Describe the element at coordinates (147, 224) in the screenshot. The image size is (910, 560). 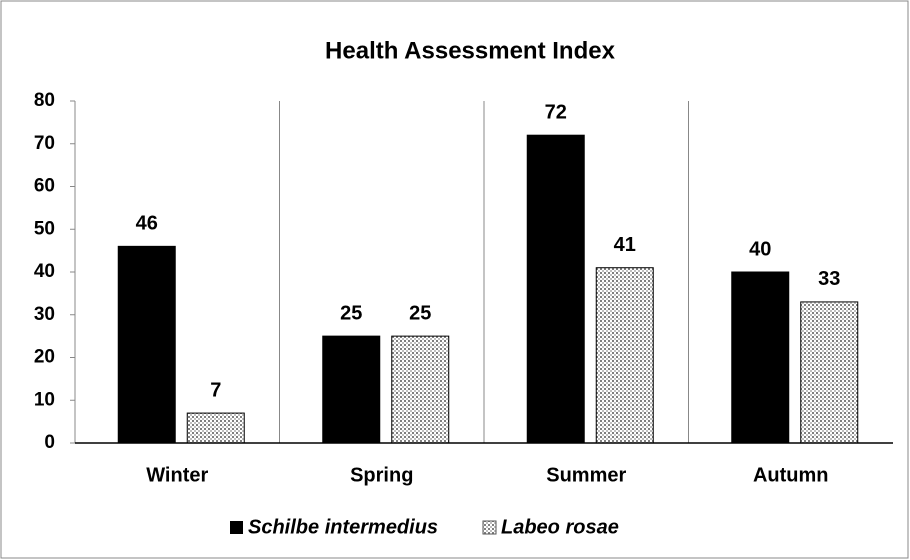
I see `data-label: 46` at that location.